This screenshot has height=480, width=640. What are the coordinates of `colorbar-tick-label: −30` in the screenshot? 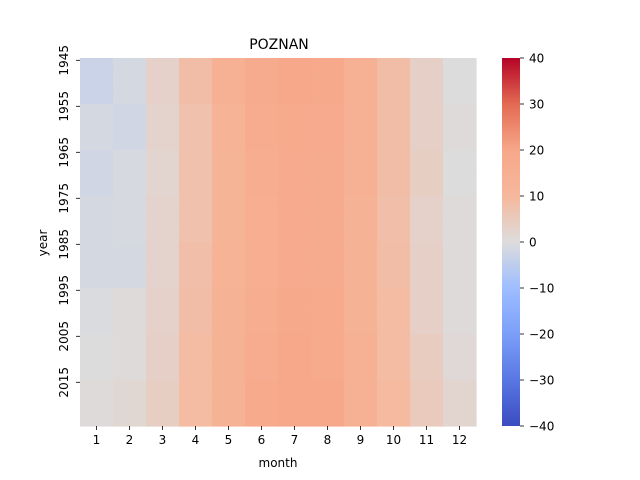 It's located at (541, 381).